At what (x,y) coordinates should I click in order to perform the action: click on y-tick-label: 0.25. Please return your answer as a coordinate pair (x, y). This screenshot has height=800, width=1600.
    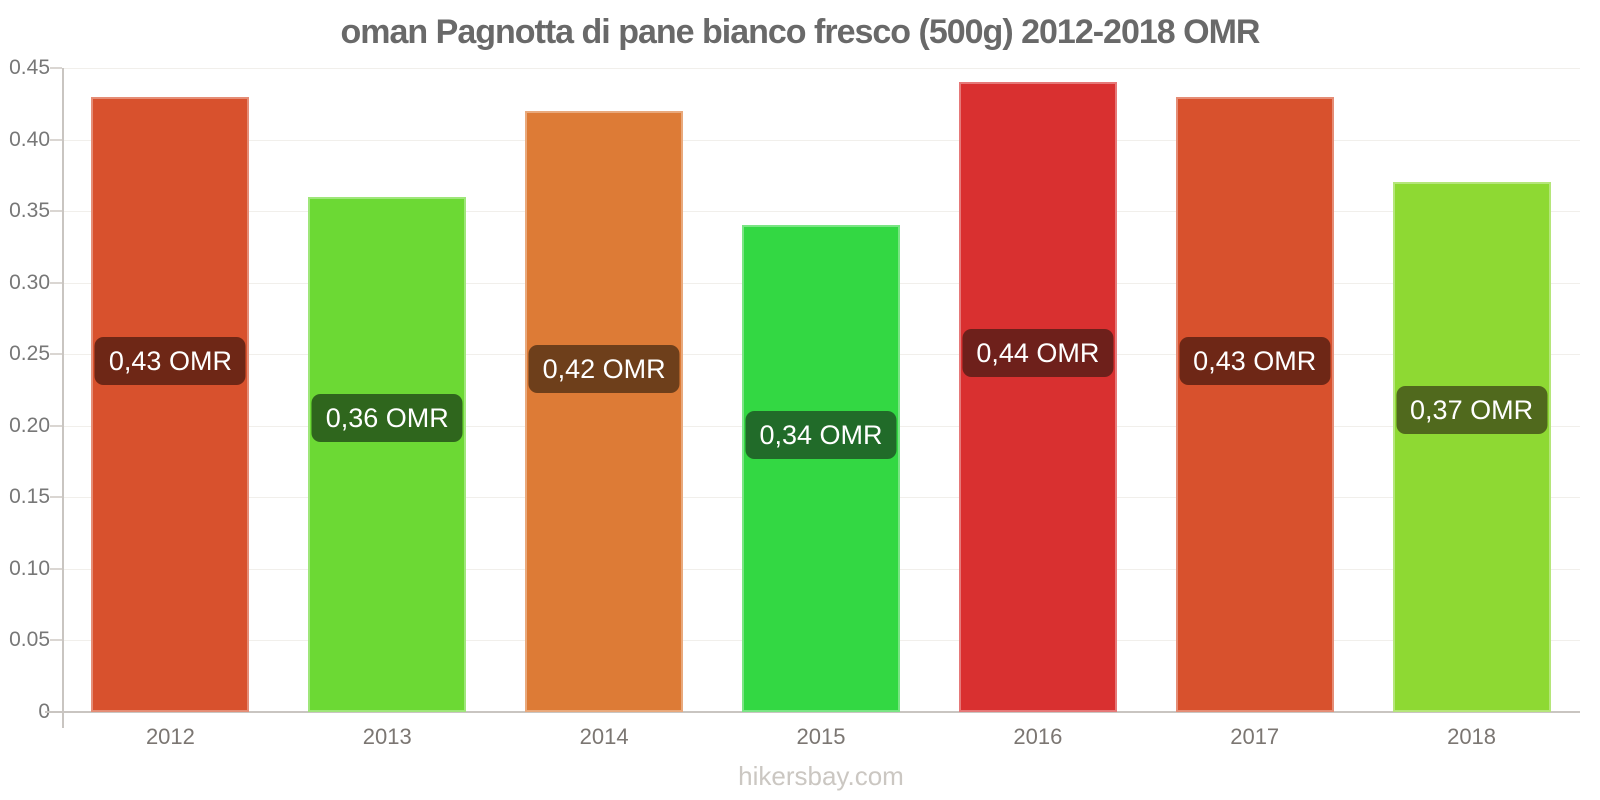
    Looking at the image, I should click on (29, 354).